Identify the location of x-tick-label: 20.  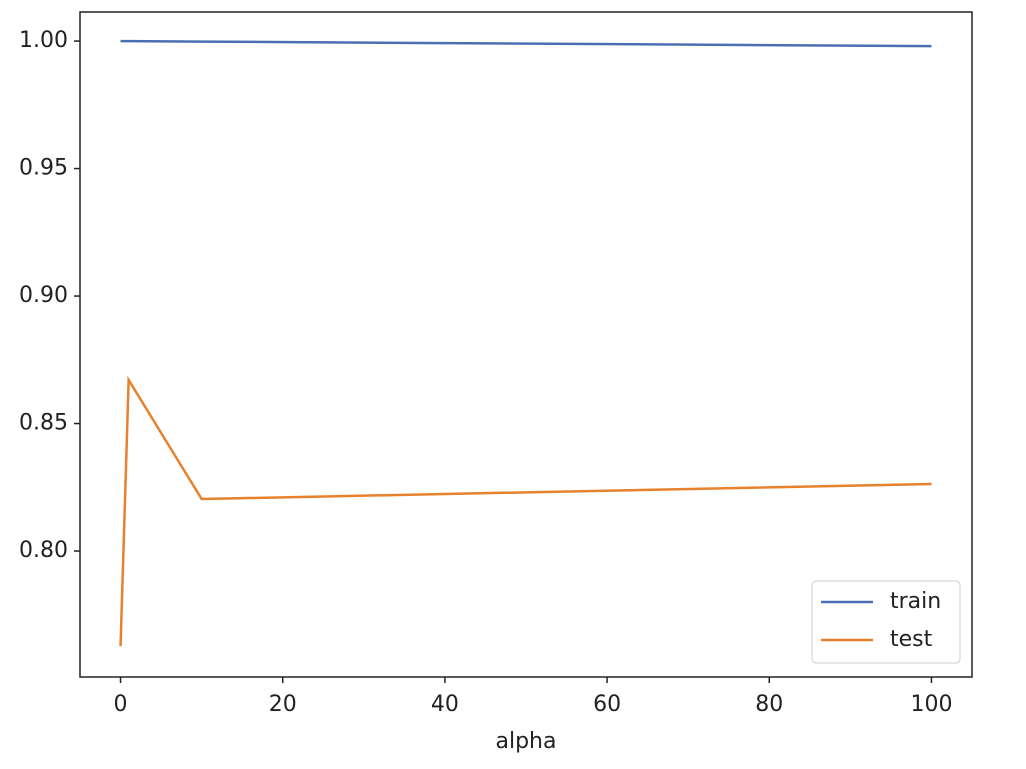
(283, 704).